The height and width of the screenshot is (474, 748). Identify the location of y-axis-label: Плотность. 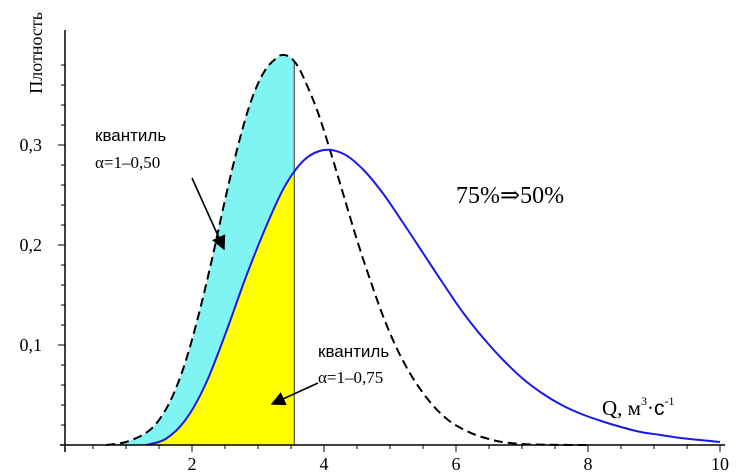
(36, 53).